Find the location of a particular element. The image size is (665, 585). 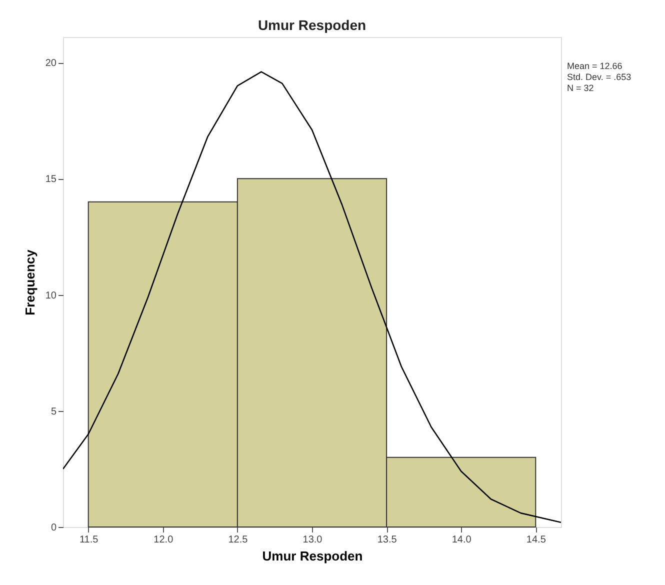

text: N = 32 is located at coordinates (580, 88).